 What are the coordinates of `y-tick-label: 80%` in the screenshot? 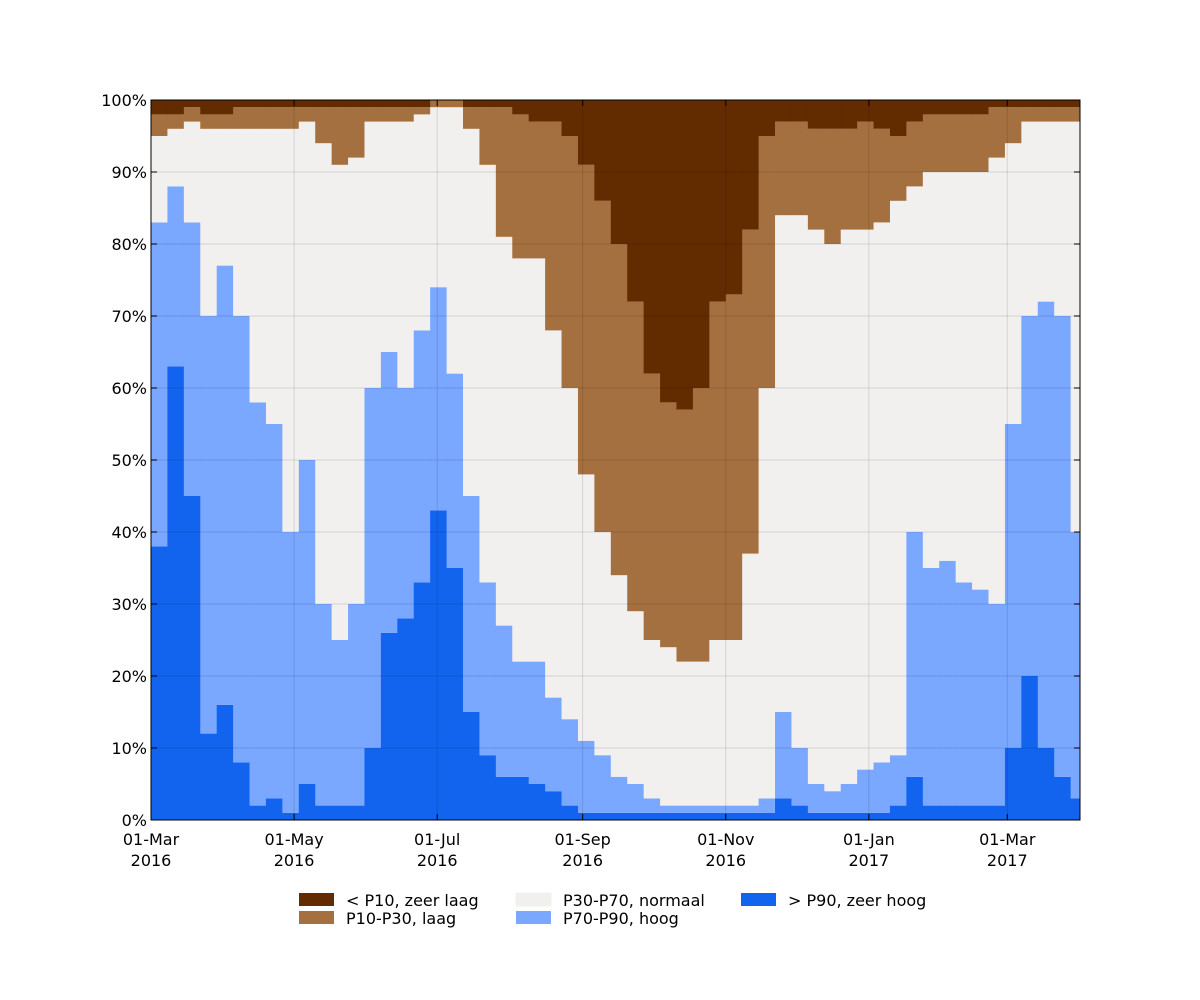 It's located at (129, 244).